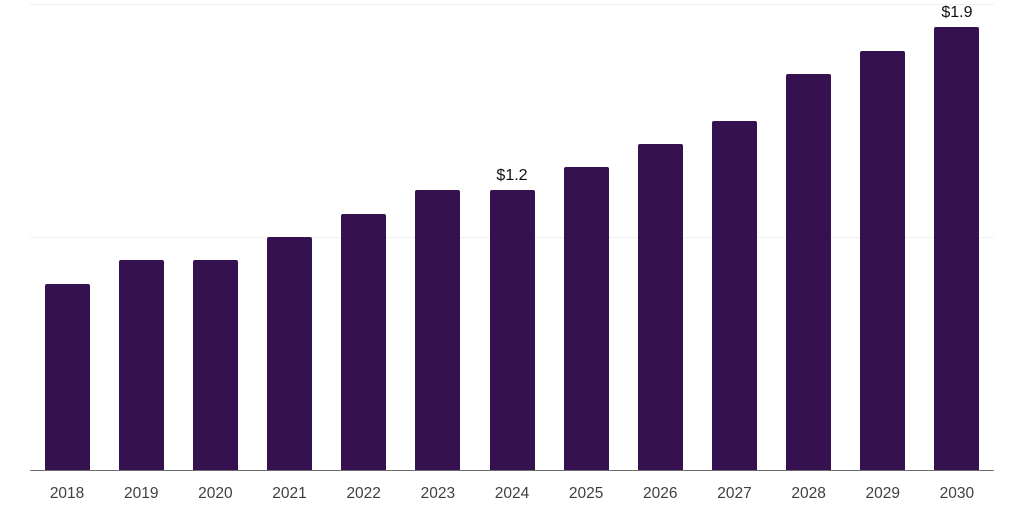  What do you see at coordinates (289, 493) in the screenshot?
I see `x-tick-label-2021: 2021` at bounding box center [289, 493].